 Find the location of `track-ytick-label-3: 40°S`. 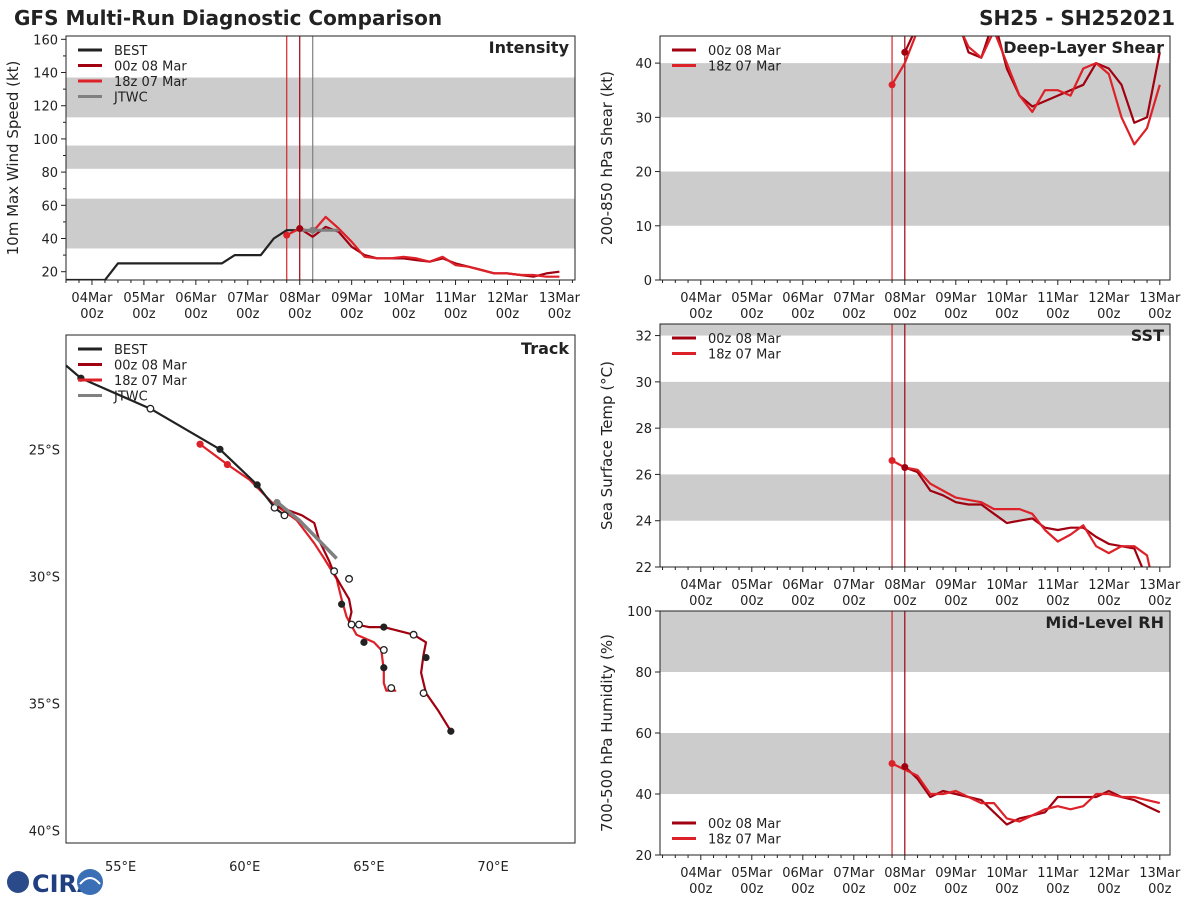

track-ytick-label-3: 40°S is located at coordinates (44, 831).